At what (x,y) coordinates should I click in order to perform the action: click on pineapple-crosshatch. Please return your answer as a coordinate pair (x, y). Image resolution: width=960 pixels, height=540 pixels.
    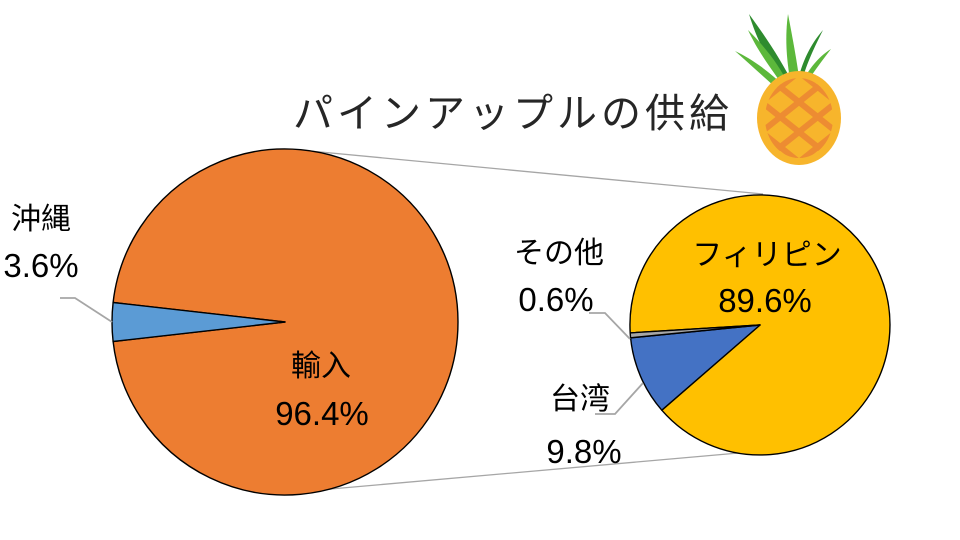
    Looking at the image, I should click on (799, 118).